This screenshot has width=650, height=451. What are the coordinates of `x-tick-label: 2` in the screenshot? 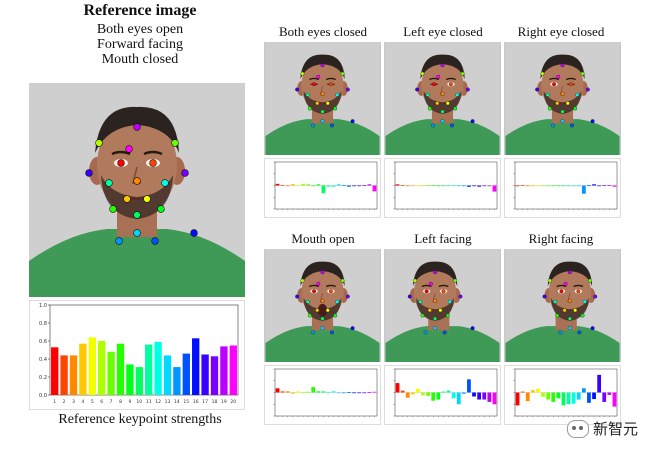 It's located at (64, 402).